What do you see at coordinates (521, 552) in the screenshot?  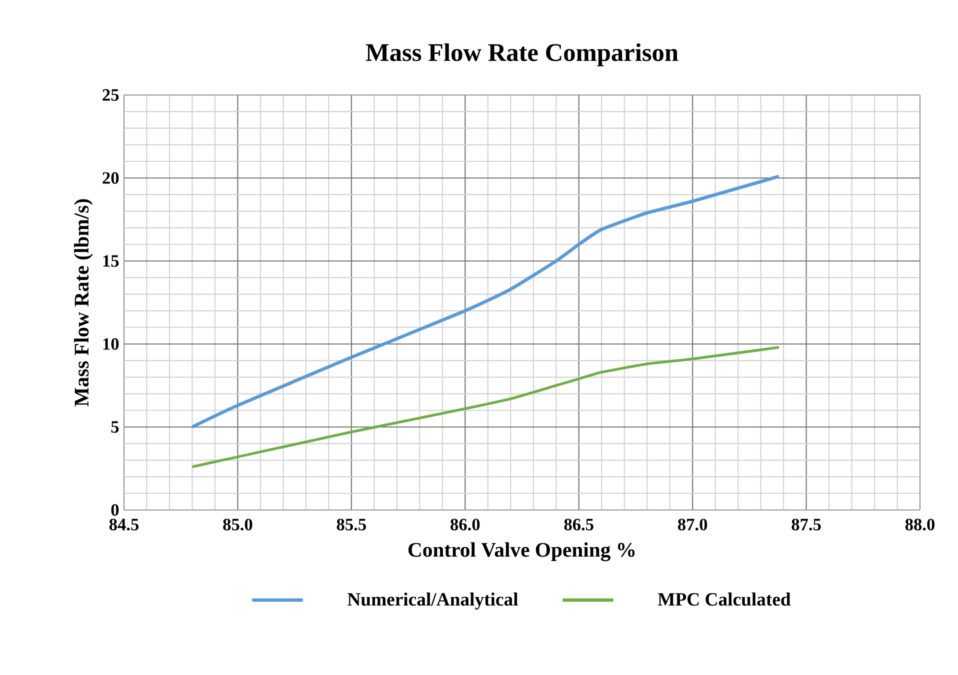 I see `x-axis-title: Control Valve Opening %` at bounding box center [521, 552].